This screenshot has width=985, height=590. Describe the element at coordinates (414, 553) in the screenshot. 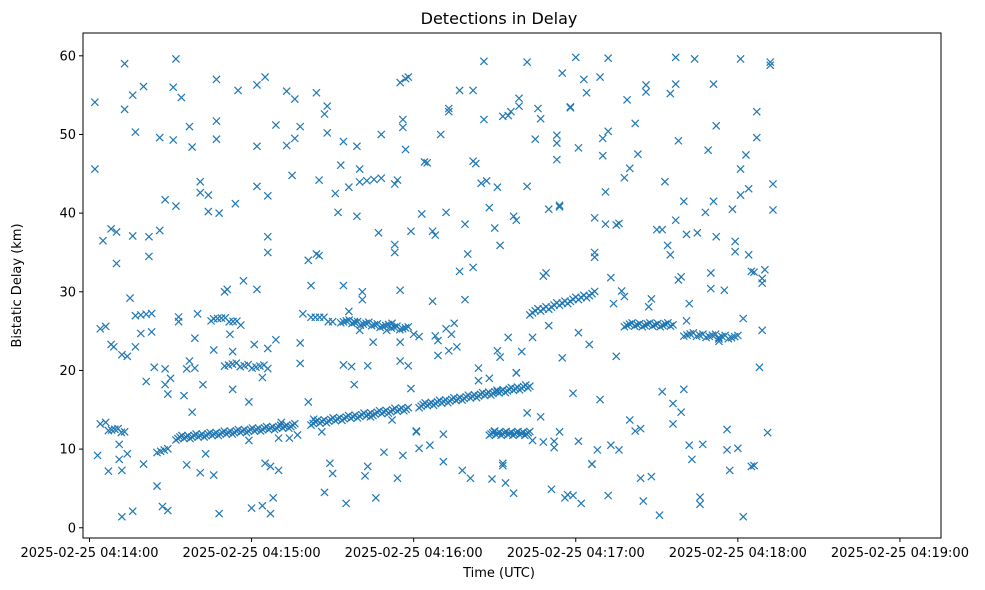

I see `x-tick-label: 2025-02-25 04:16:00` at that location.